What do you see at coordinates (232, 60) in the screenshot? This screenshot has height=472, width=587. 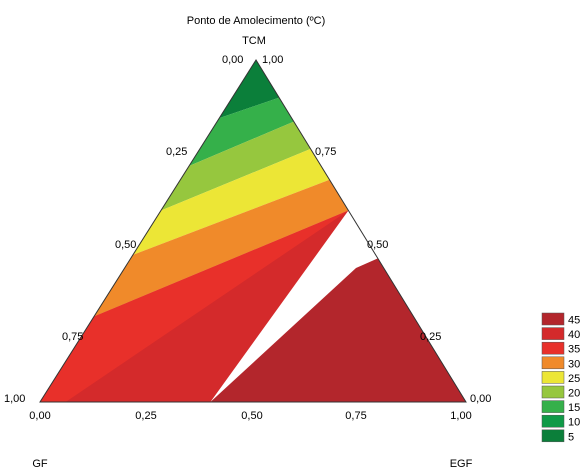 I see `left-tick-4: 0,00` at bounding box center [232, 60].